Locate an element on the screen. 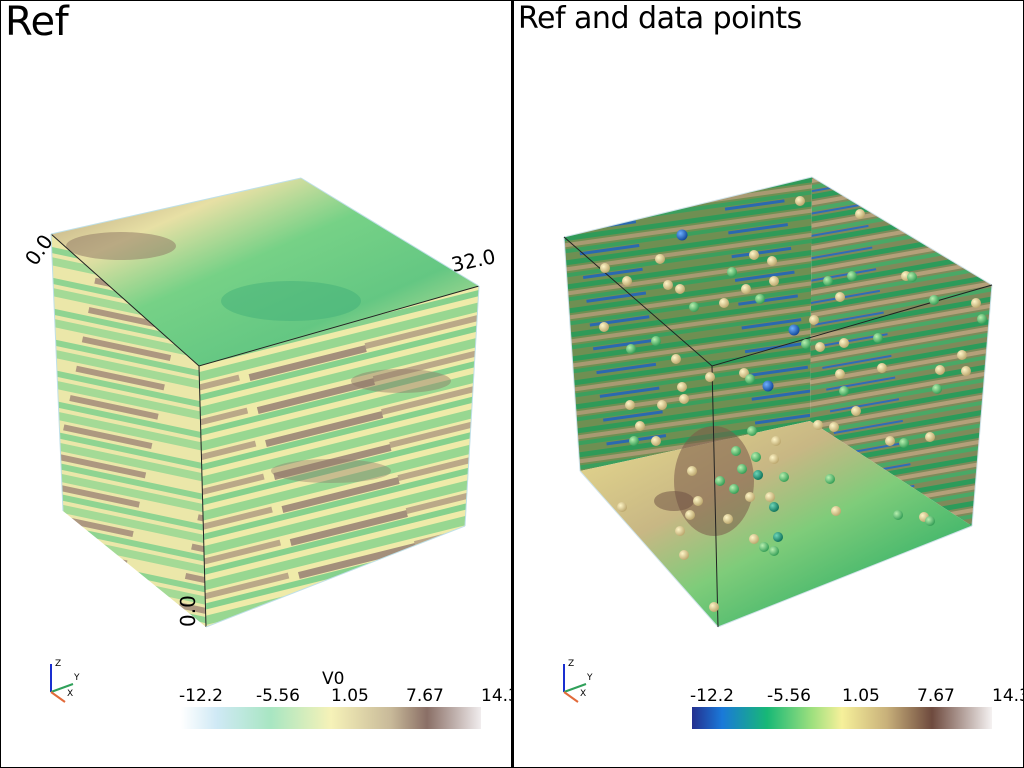  left-colorbar-title: V0 is located at coordinates (333, 679).